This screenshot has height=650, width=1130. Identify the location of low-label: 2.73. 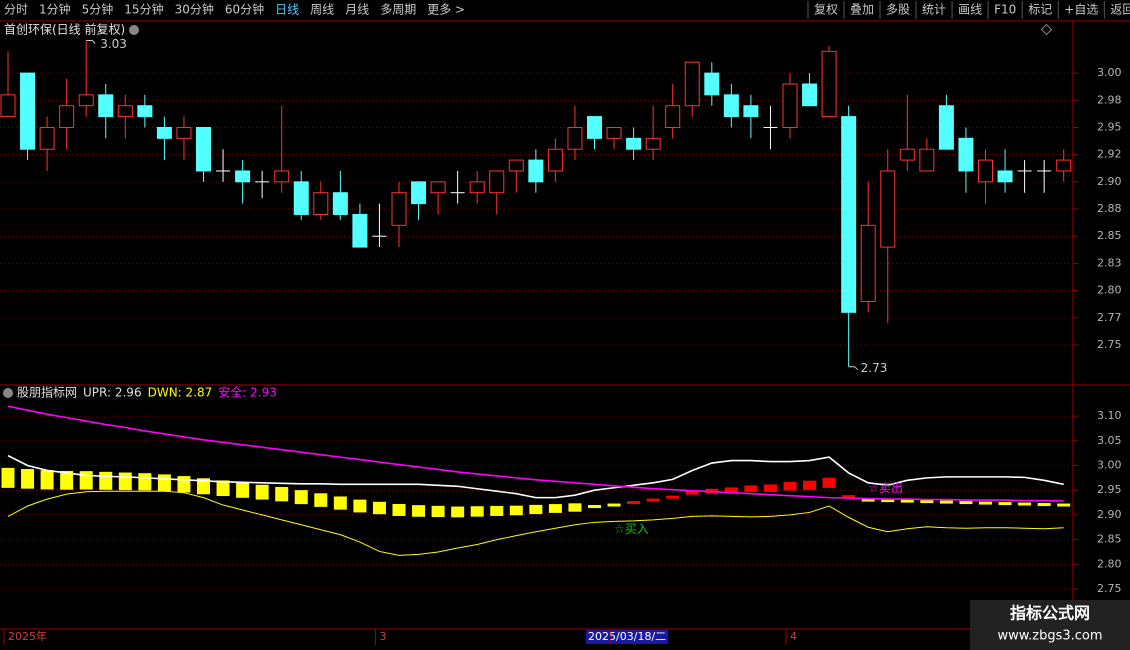
(874, 368).